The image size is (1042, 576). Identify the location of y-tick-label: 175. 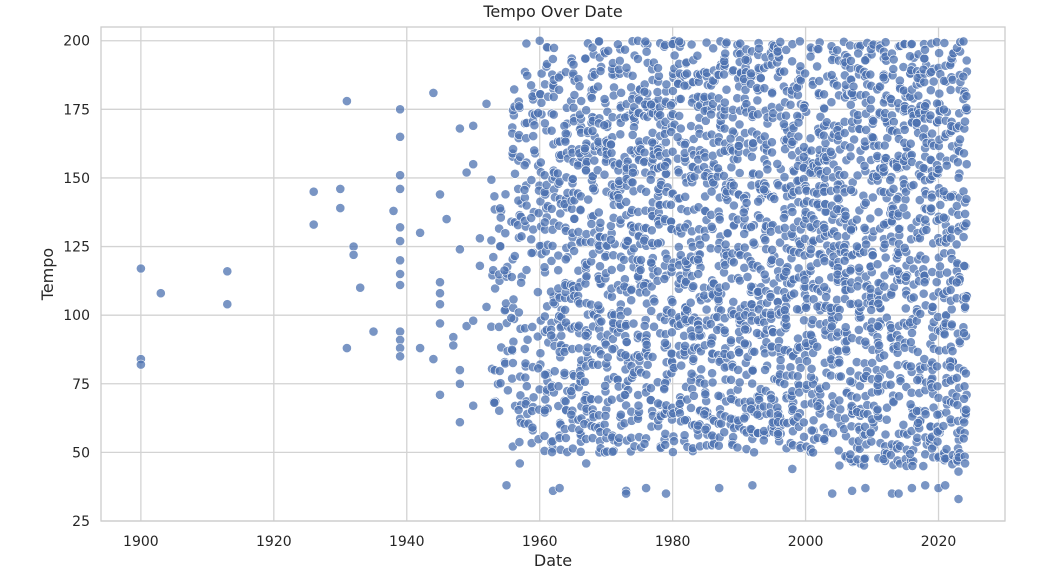
(76, 110).